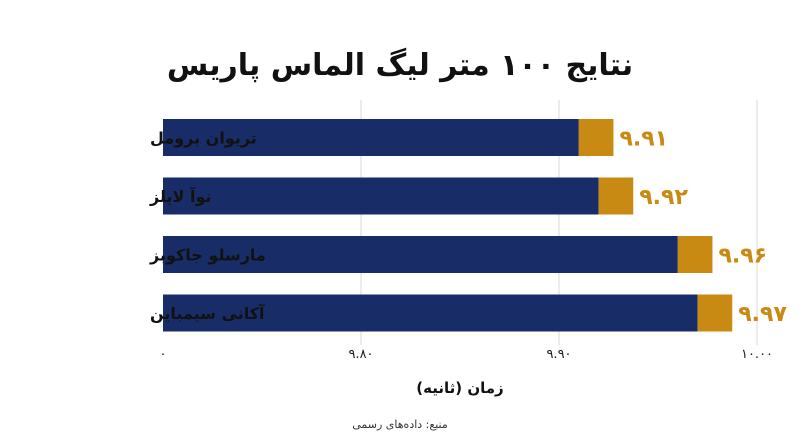  What do you see at coordinates (400, 424) in the screenshot?
I see `source-note: منبع: داده‌های رسمی` at bounding box center [400, 424].